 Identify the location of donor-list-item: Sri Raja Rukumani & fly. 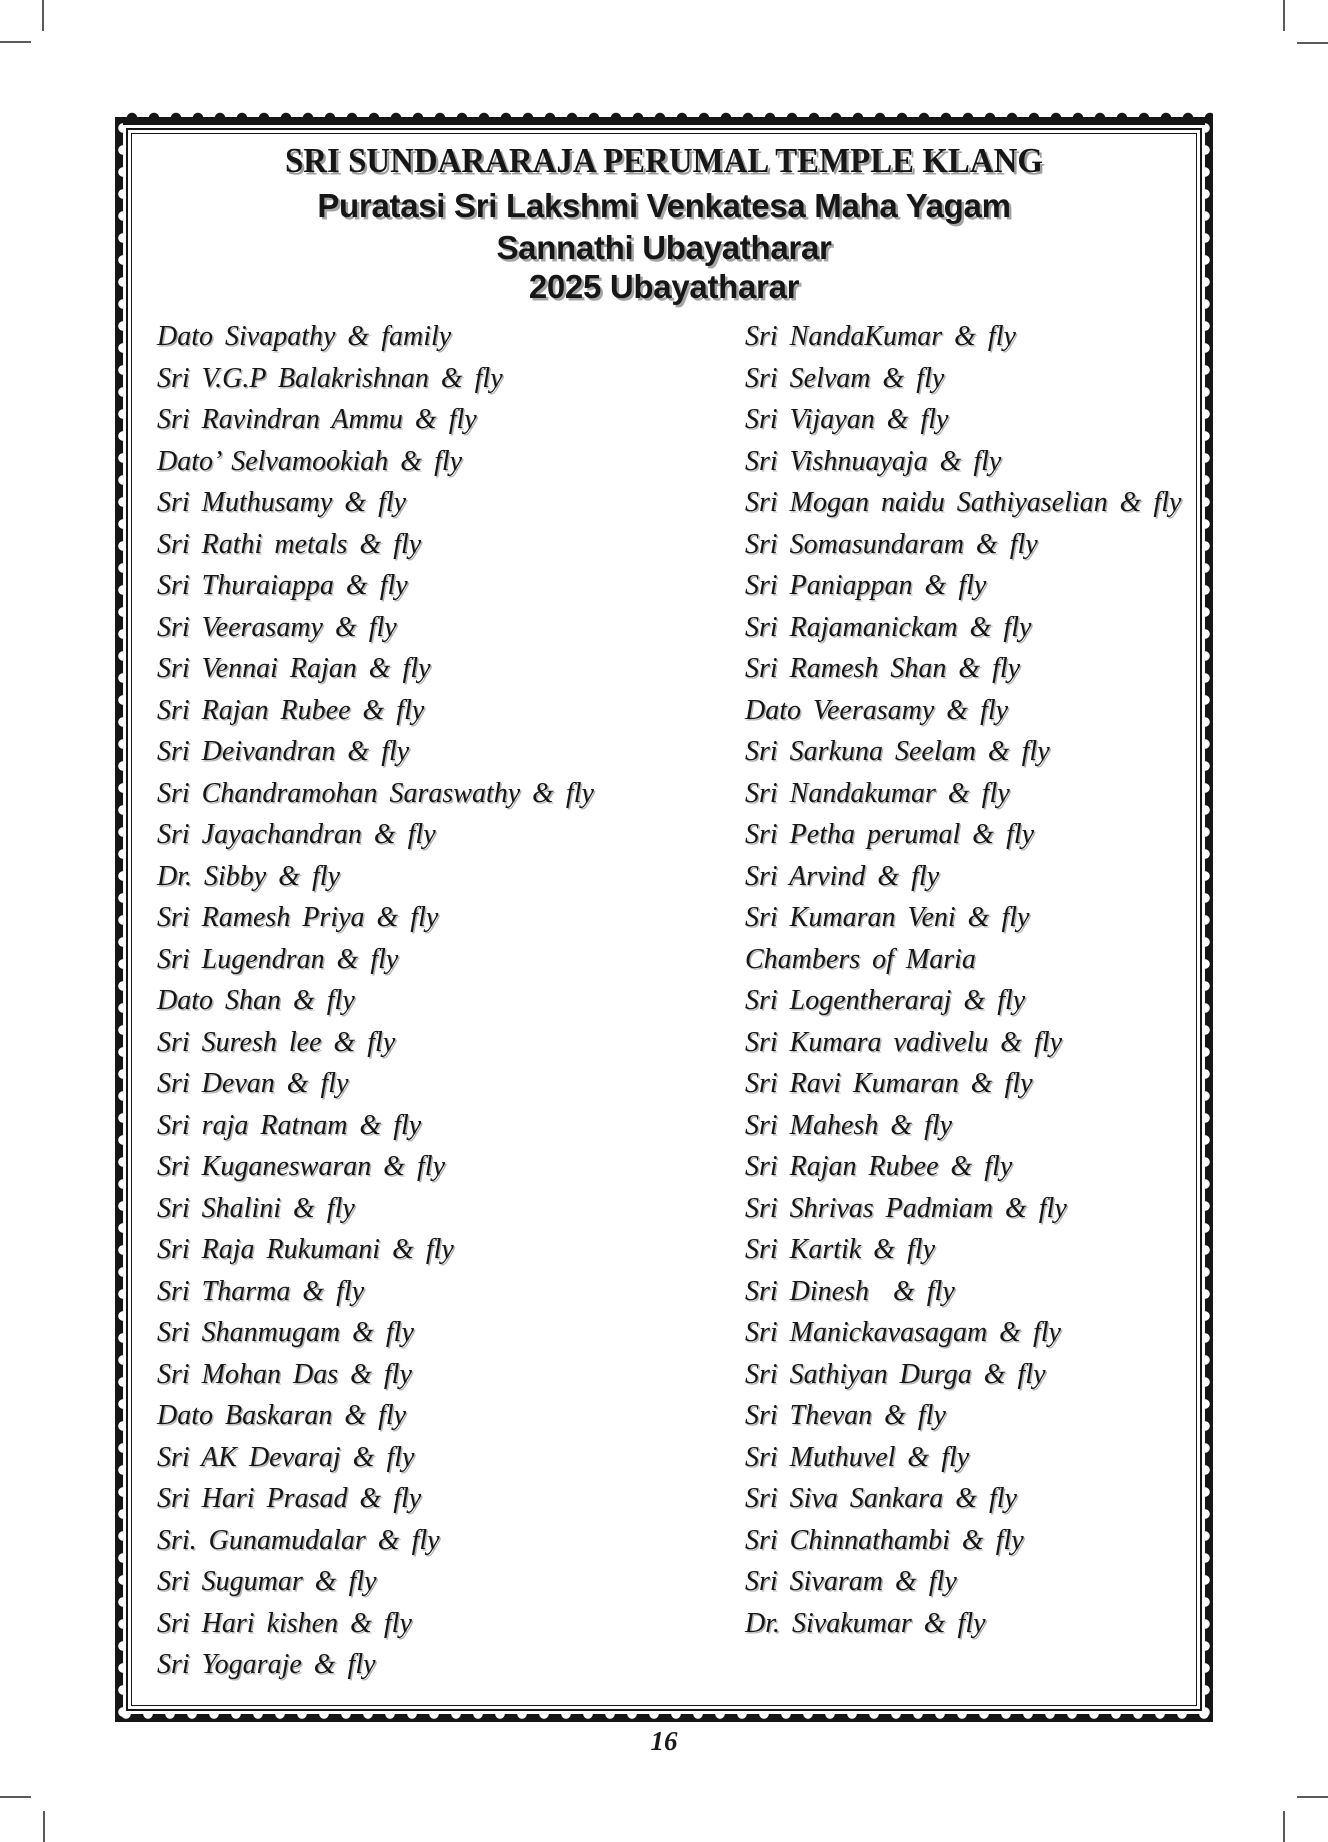
(305, 1249).